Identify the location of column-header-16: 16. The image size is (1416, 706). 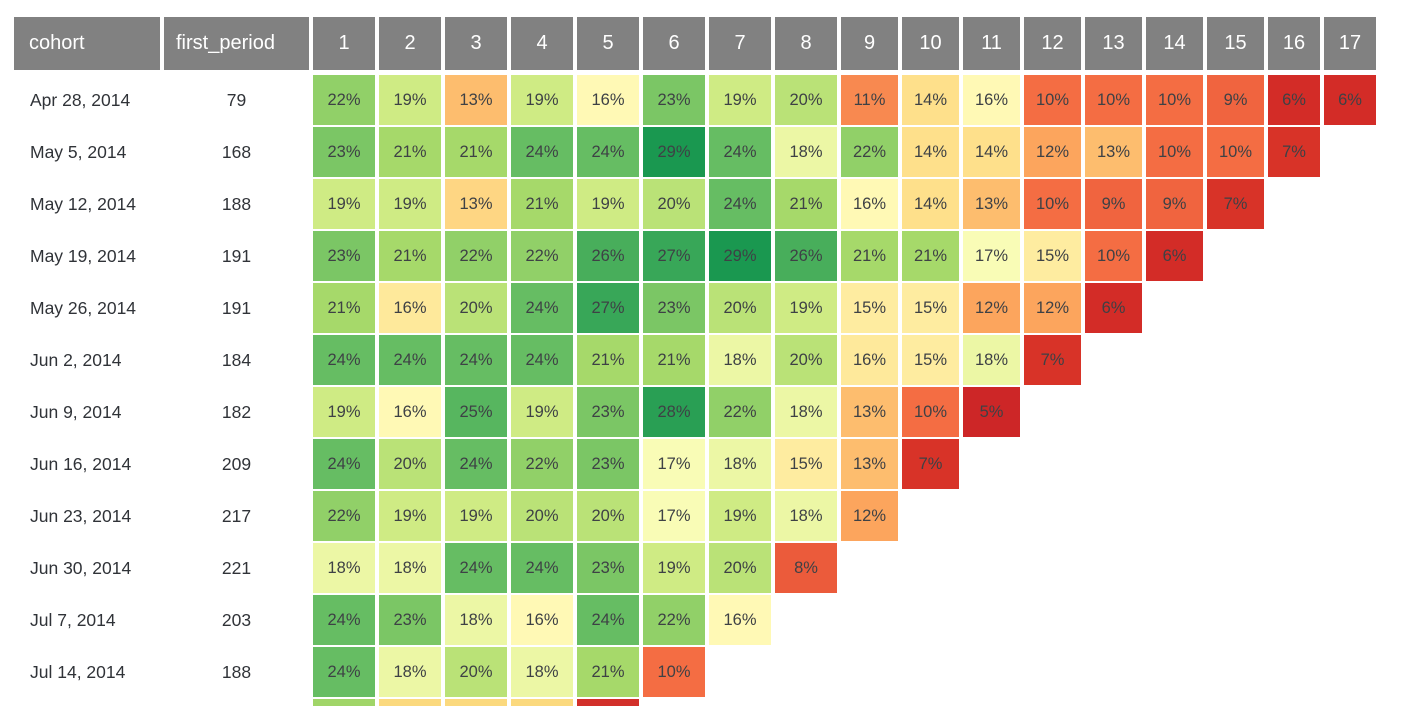
(1294, 43).